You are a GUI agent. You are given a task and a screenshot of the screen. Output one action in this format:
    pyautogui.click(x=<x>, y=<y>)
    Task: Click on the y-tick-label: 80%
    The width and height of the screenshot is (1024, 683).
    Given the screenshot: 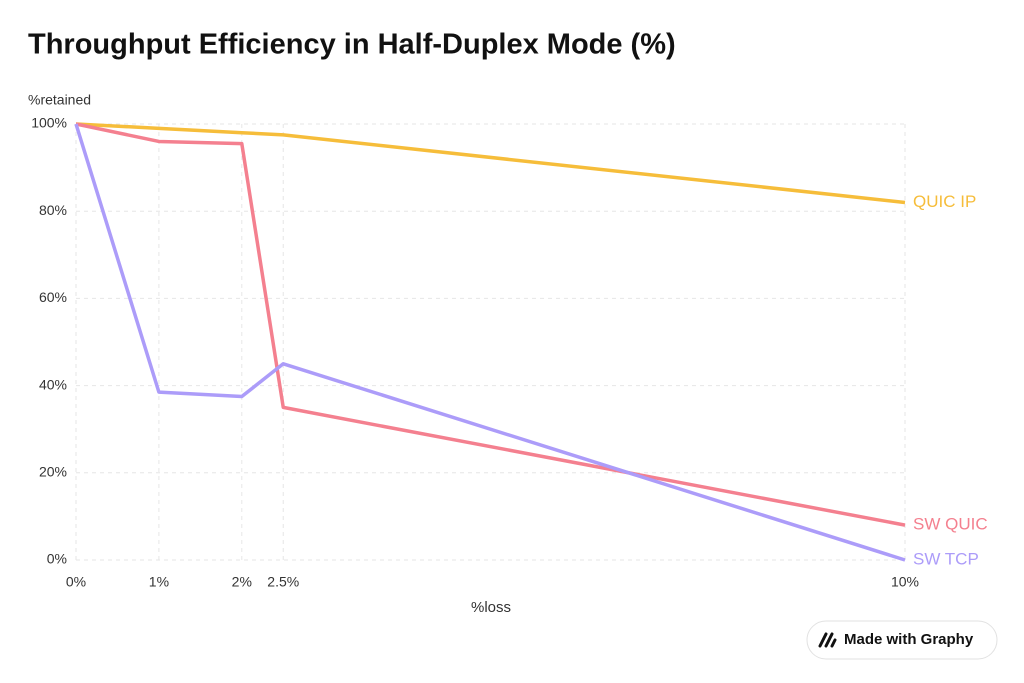 What is the action you would take?
    pyautogui.click(x=53, y=210)
    